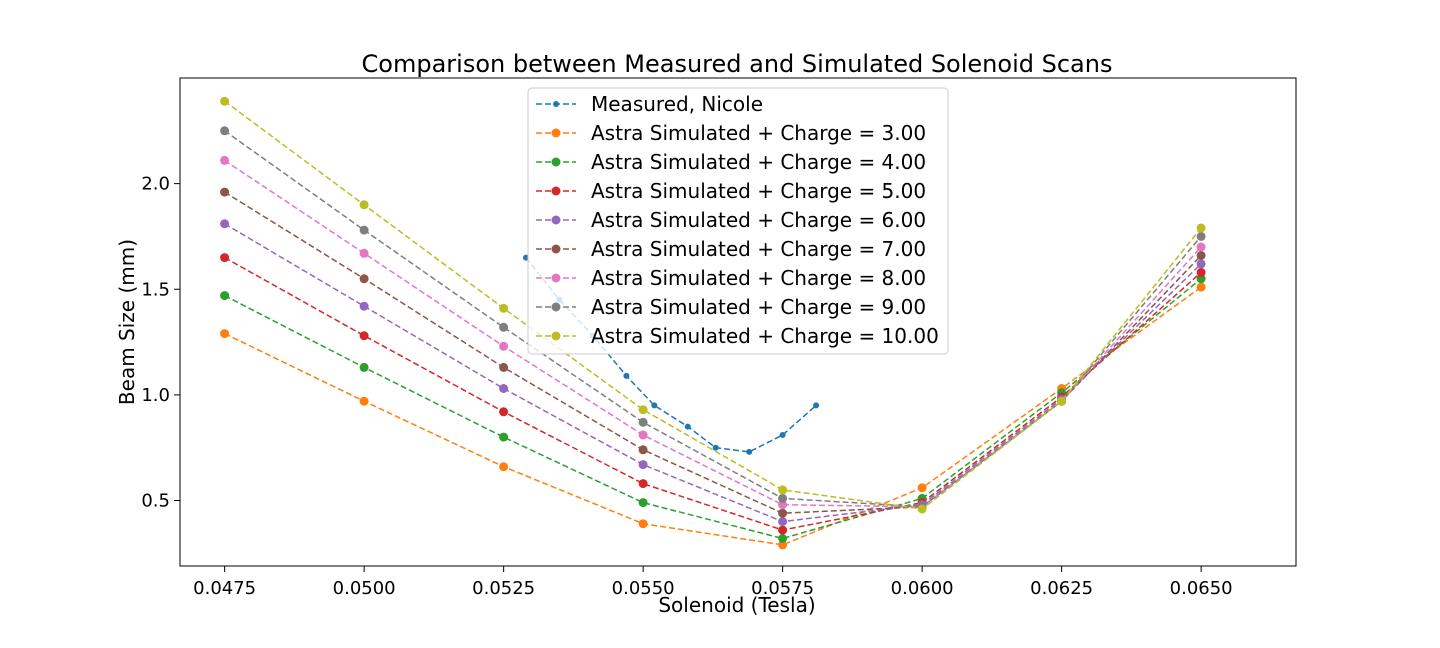 The image size is (1440, 648). I want to click on legend-box, so click(738, 221).